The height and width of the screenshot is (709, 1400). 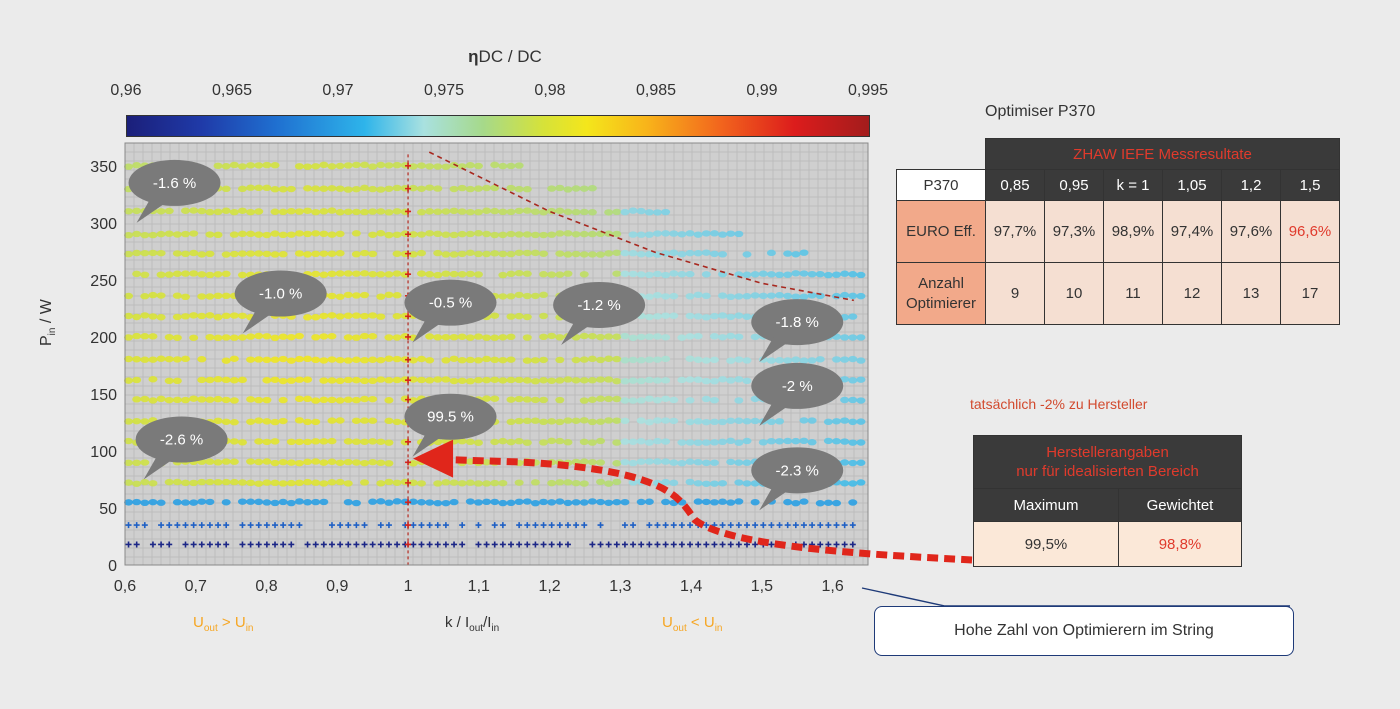 I want to click on optimizer-count-value: 9, so click(x=1015, y=293).